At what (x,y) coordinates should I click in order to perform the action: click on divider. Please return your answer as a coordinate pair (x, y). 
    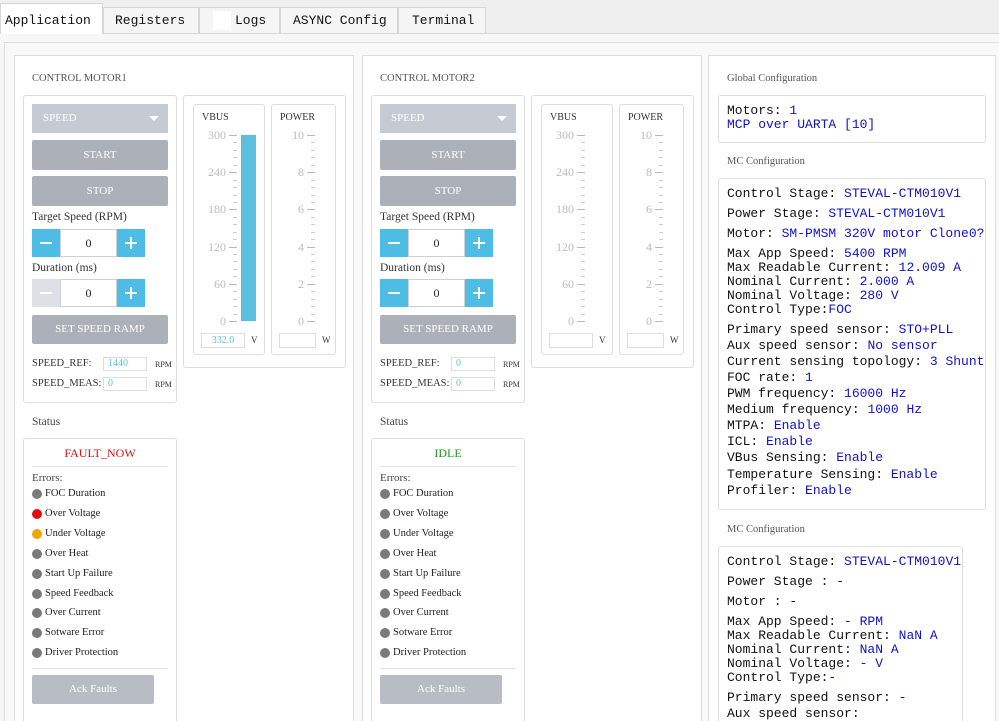
    Looking at the image, I should click on (448, 466).